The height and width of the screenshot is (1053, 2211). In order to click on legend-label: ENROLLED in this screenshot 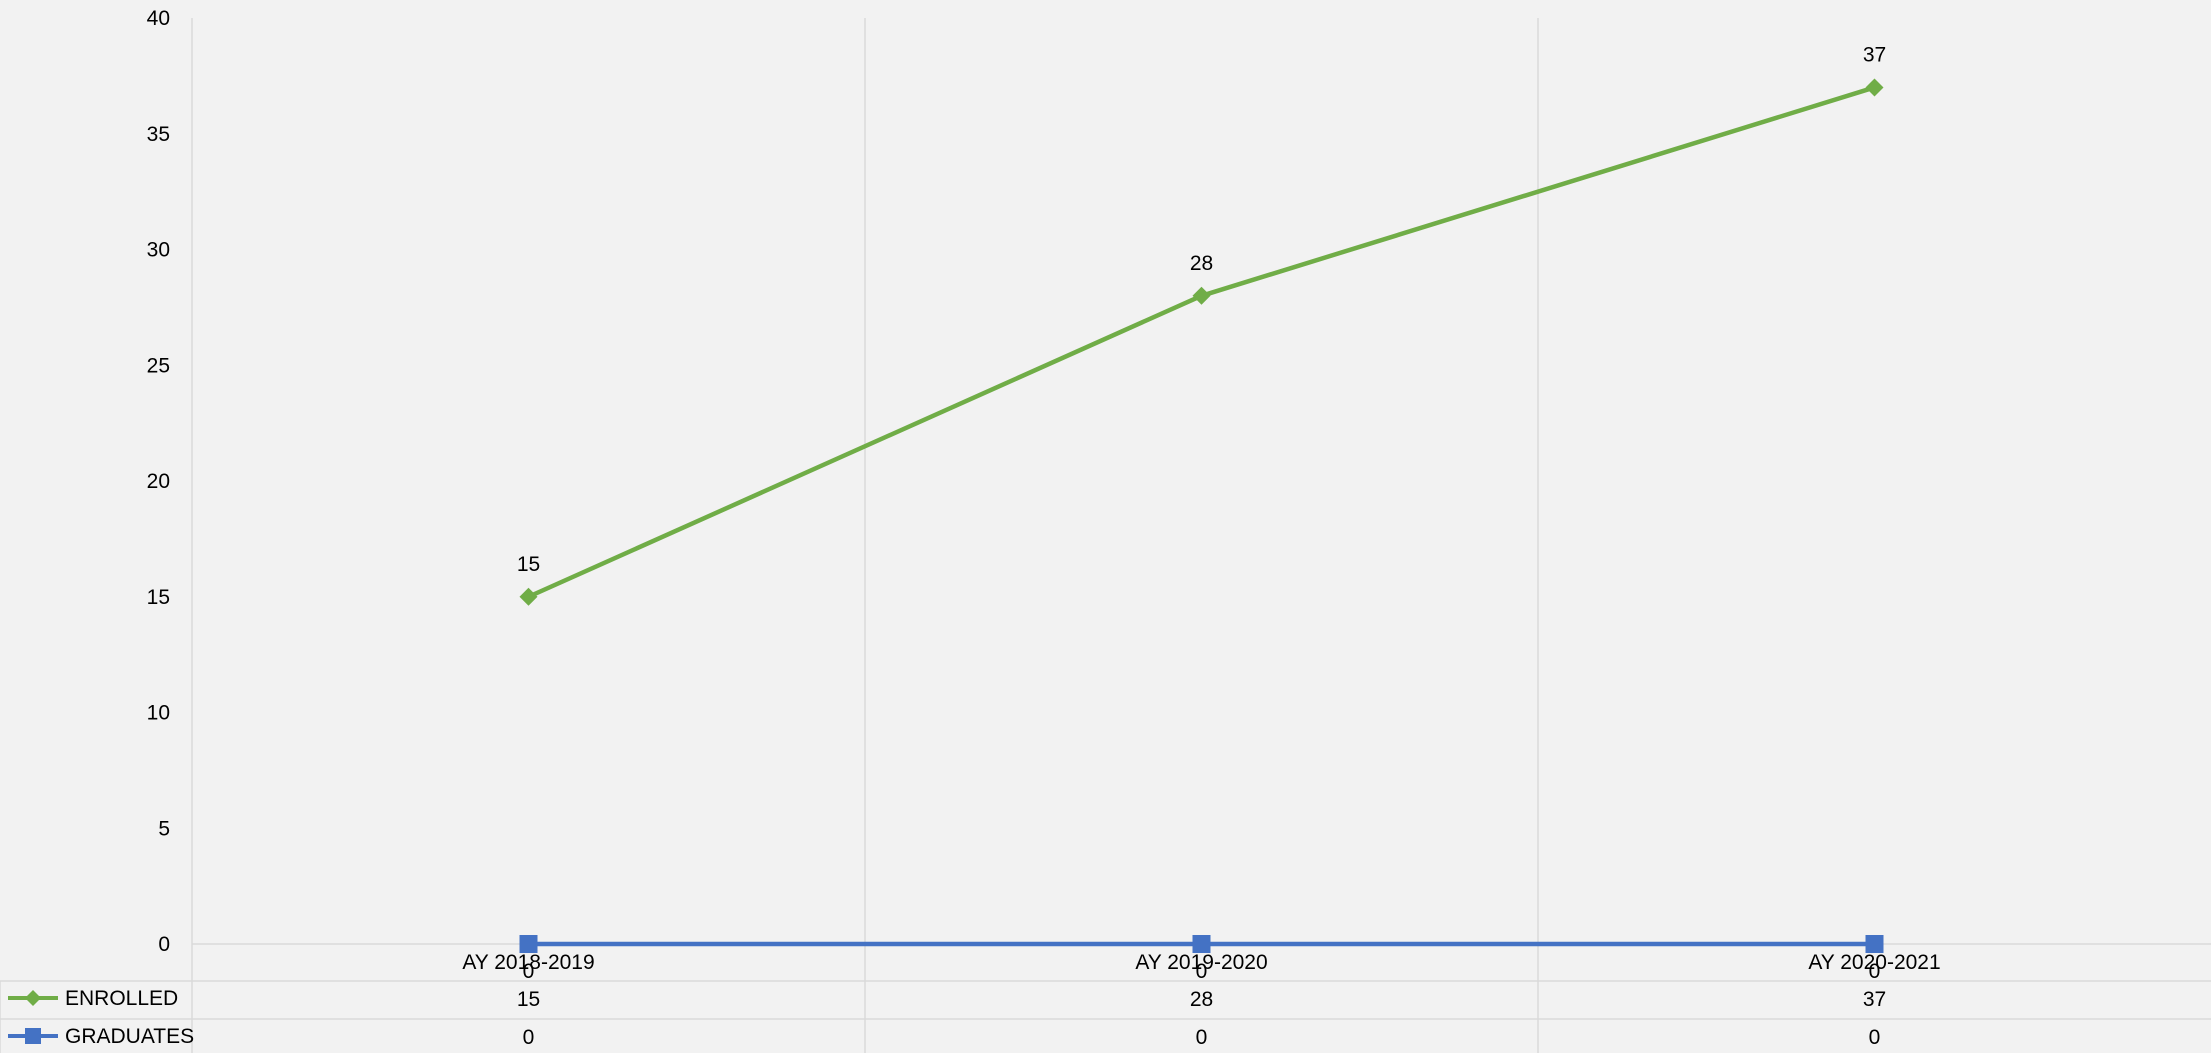, I will do `click(121, 998)`.